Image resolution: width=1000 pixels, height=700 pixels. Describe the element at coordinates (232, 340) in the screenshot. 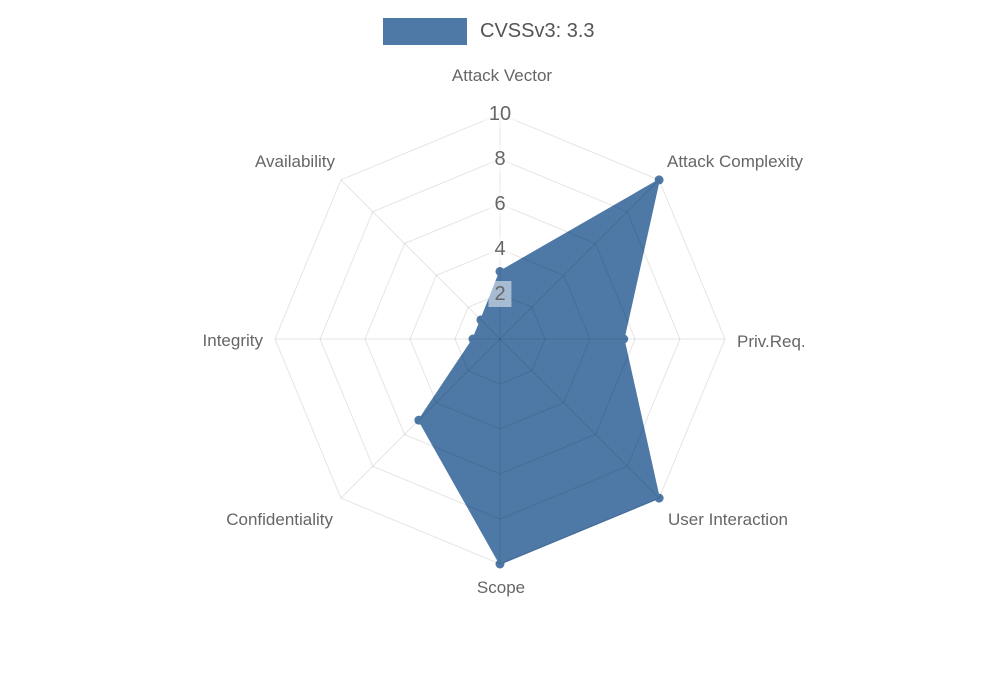

I see `axis-label-integrity: Integrity` at that location.